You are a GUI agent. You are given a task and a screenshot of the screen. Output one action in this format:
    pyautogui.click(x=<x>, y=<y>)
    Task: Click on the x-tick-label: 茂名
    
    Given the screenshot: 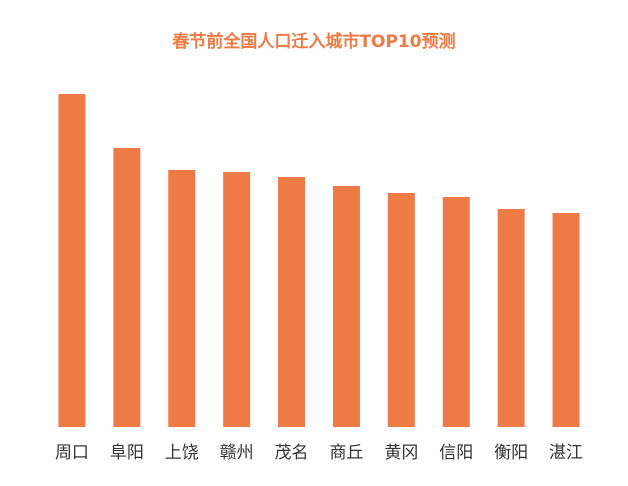 What is the action you would take?
    pyautogui.click(x=292, y=453)
    